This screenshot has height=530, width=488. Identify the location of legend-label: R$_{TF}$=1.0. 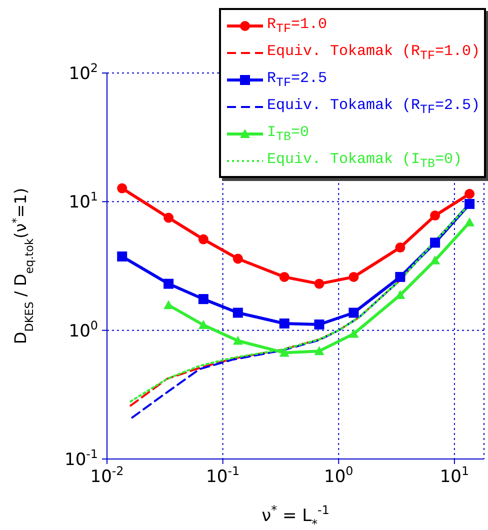
(296, 26).